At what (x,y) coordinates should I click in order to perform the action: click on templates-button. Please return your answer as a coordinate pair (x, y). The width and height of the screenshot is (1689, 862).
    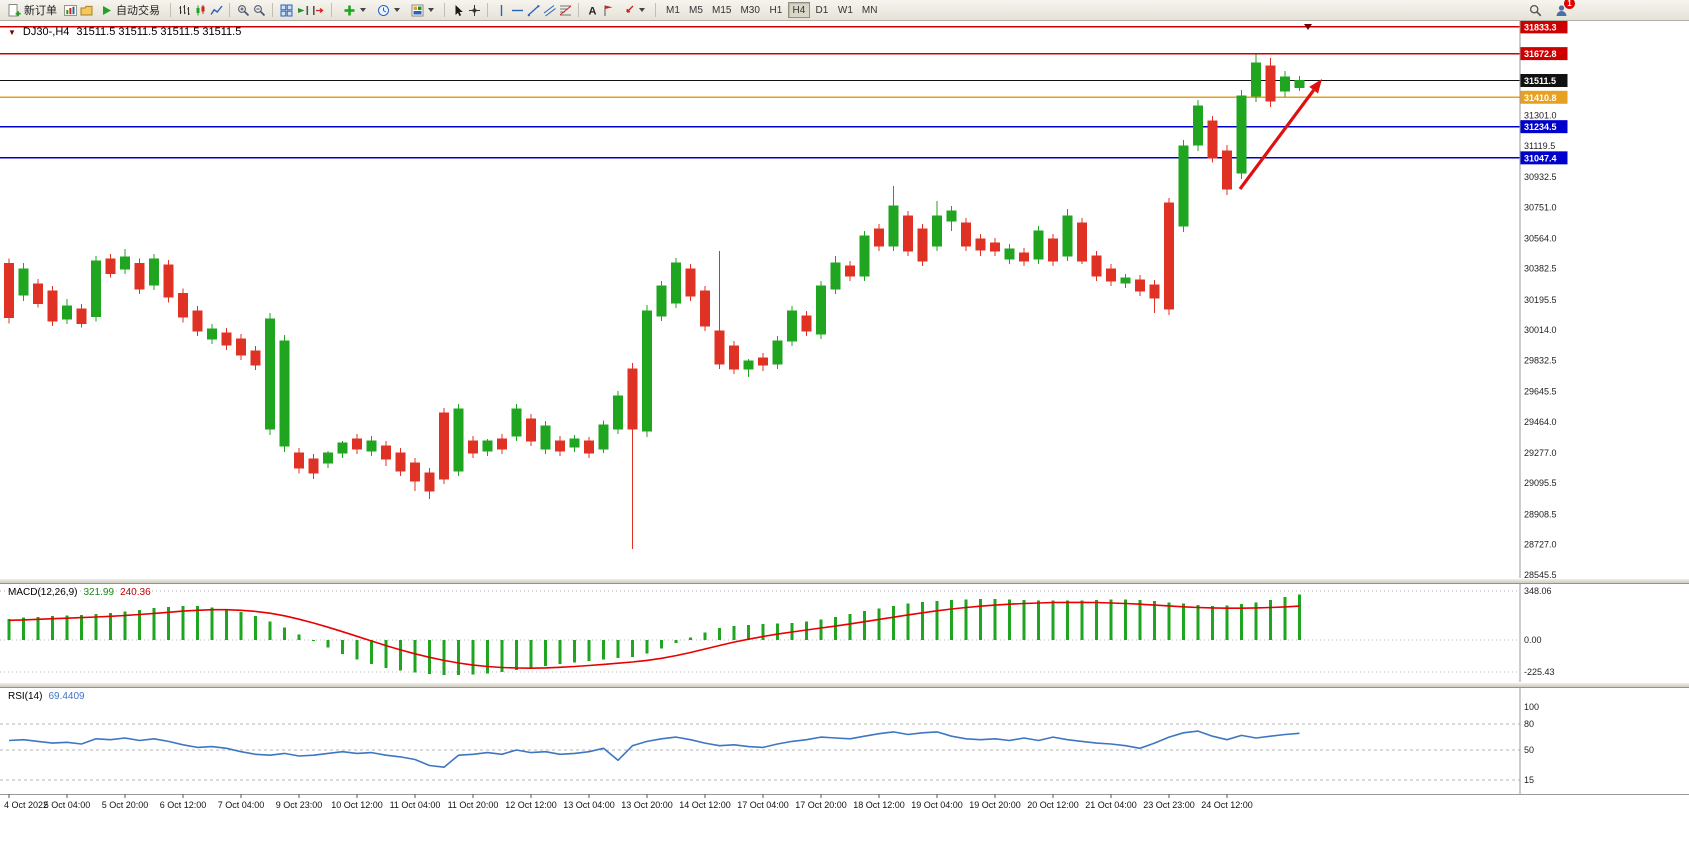
    Looking at the image, I should click on (422, 10).